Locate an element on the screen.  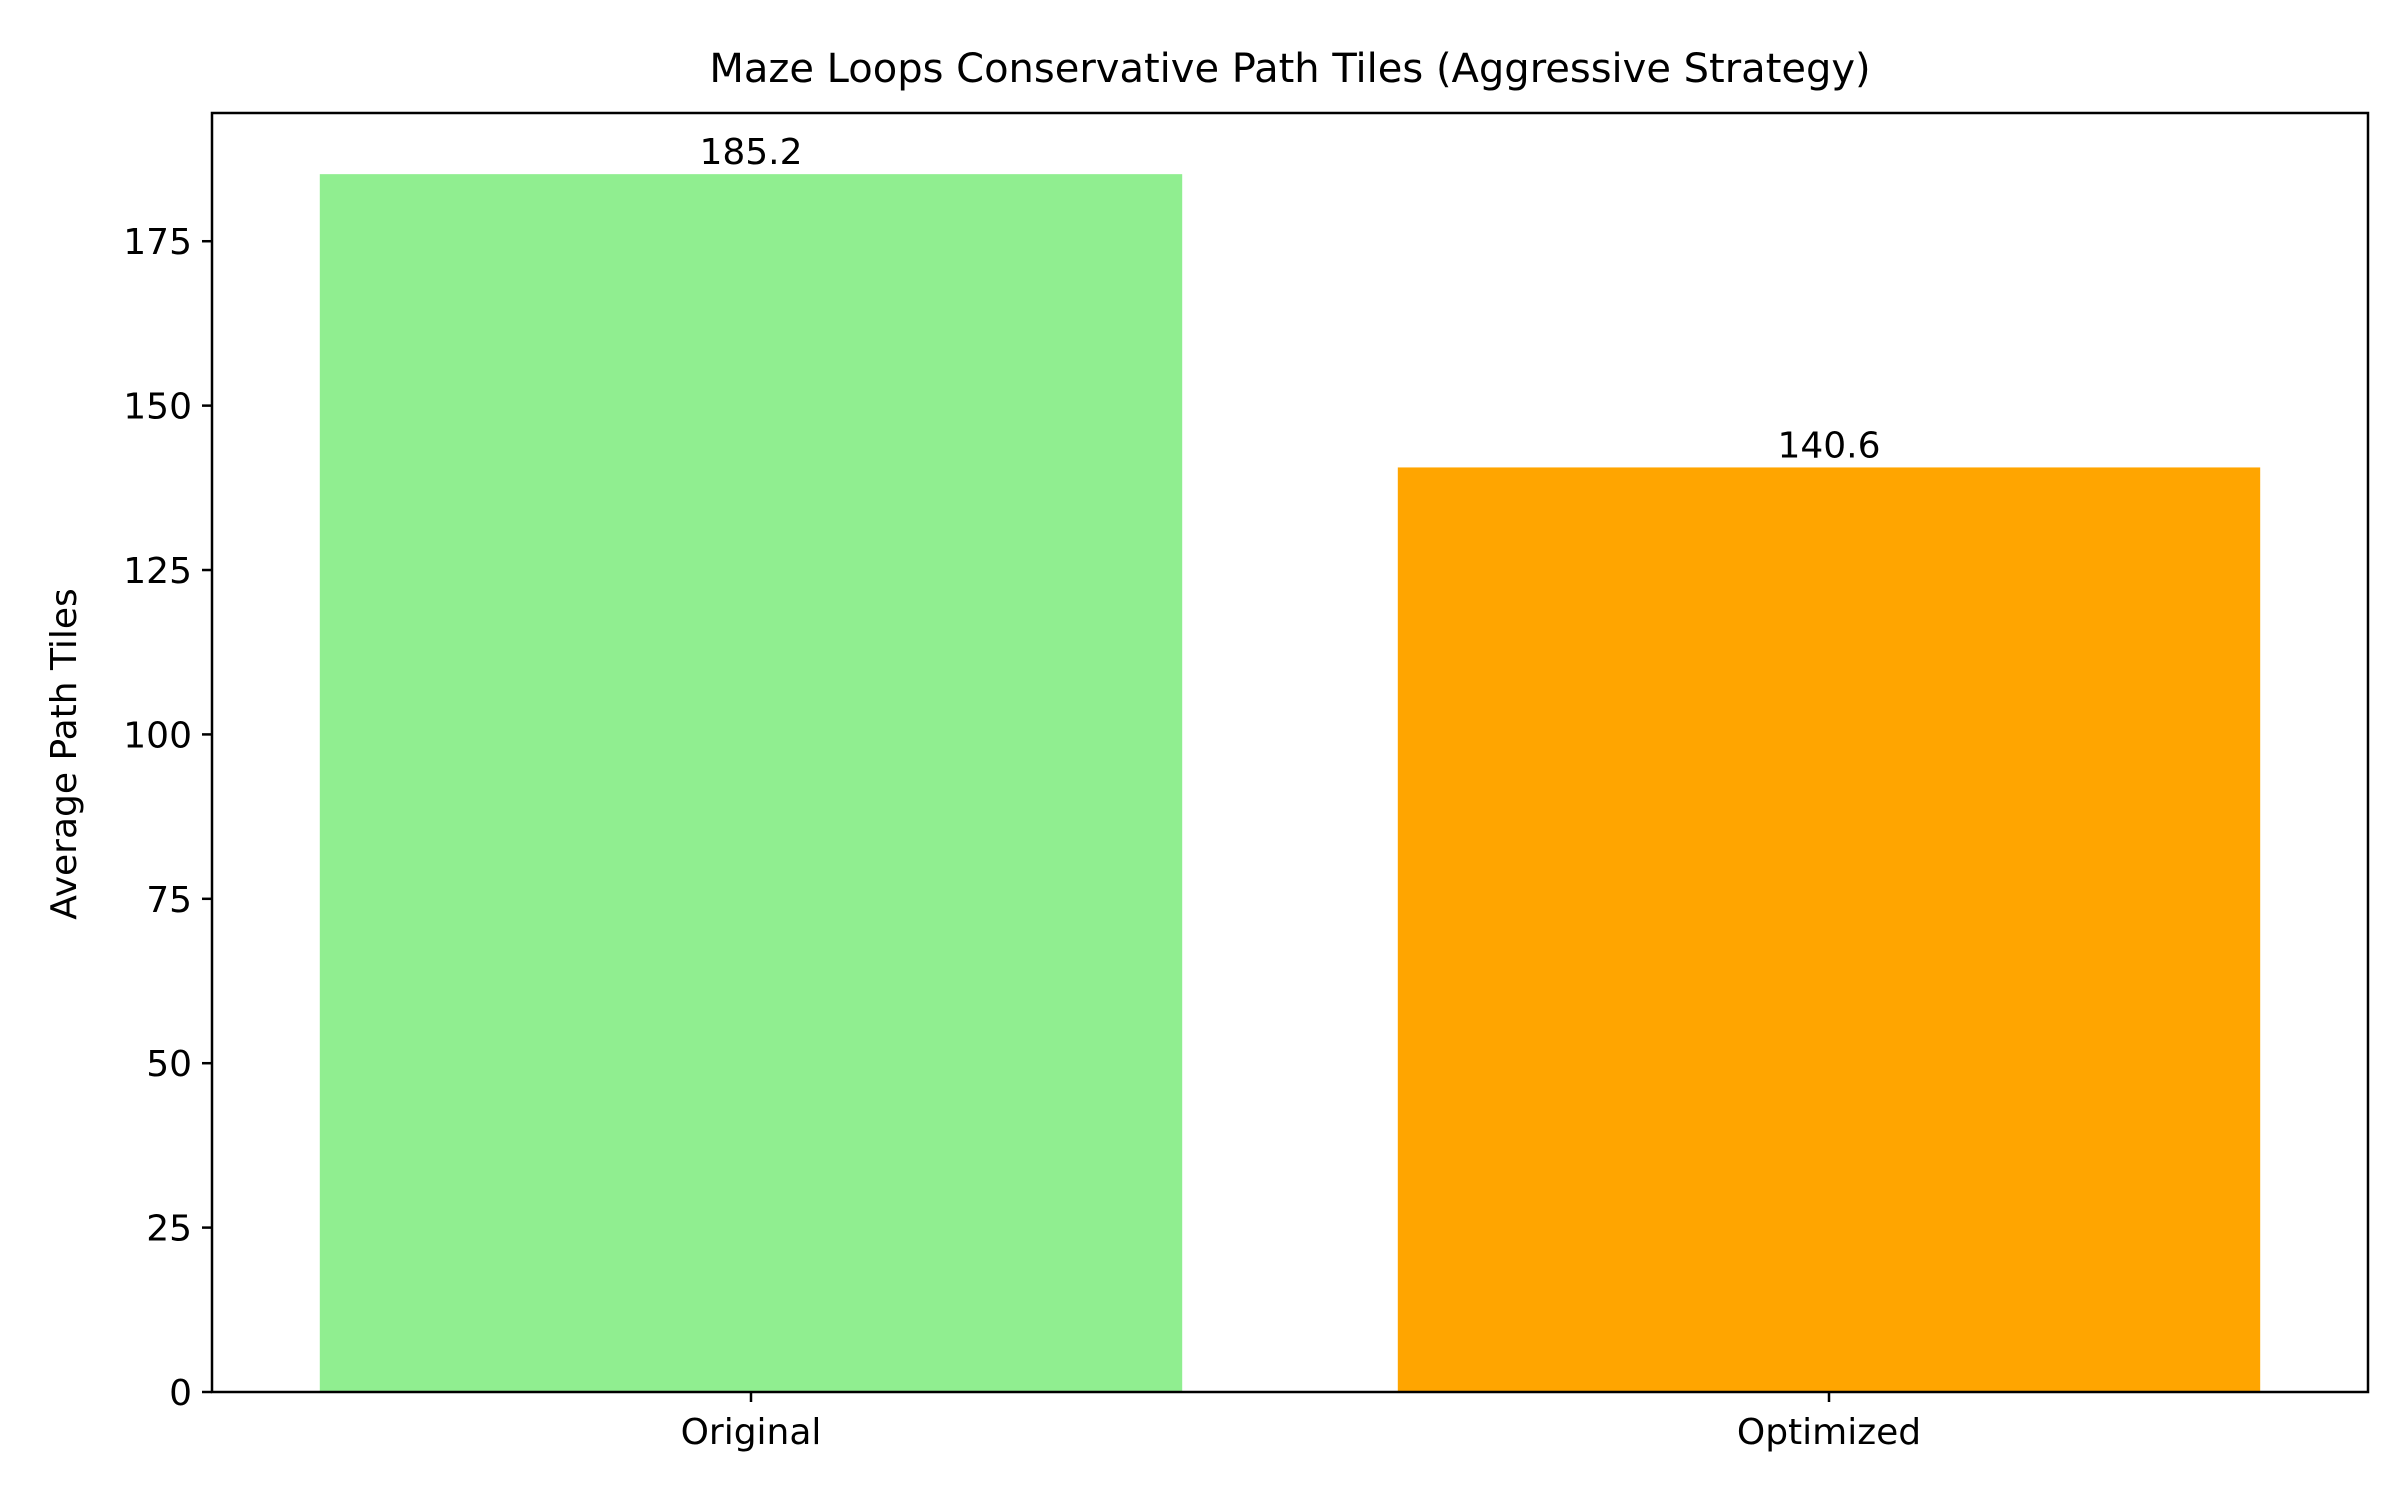
bar-value-labels: 185.2 140.6 is located at coordinates (1289, 299).